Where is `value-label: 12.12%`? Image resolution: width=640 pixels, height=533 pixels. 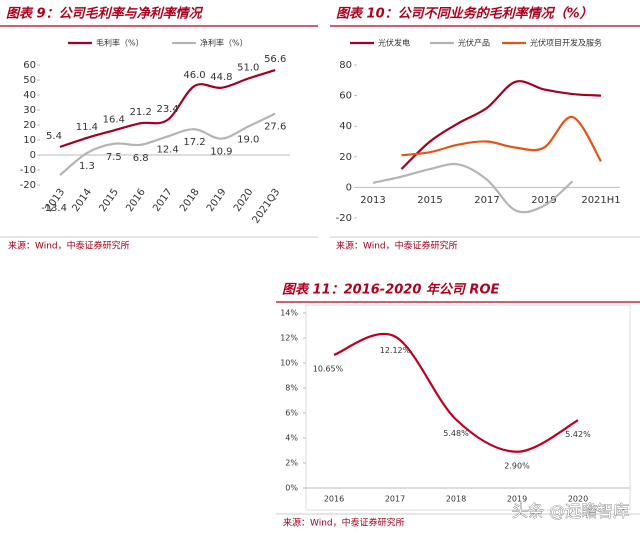
value-label: 12.12% is located at coordinates (395, 350).